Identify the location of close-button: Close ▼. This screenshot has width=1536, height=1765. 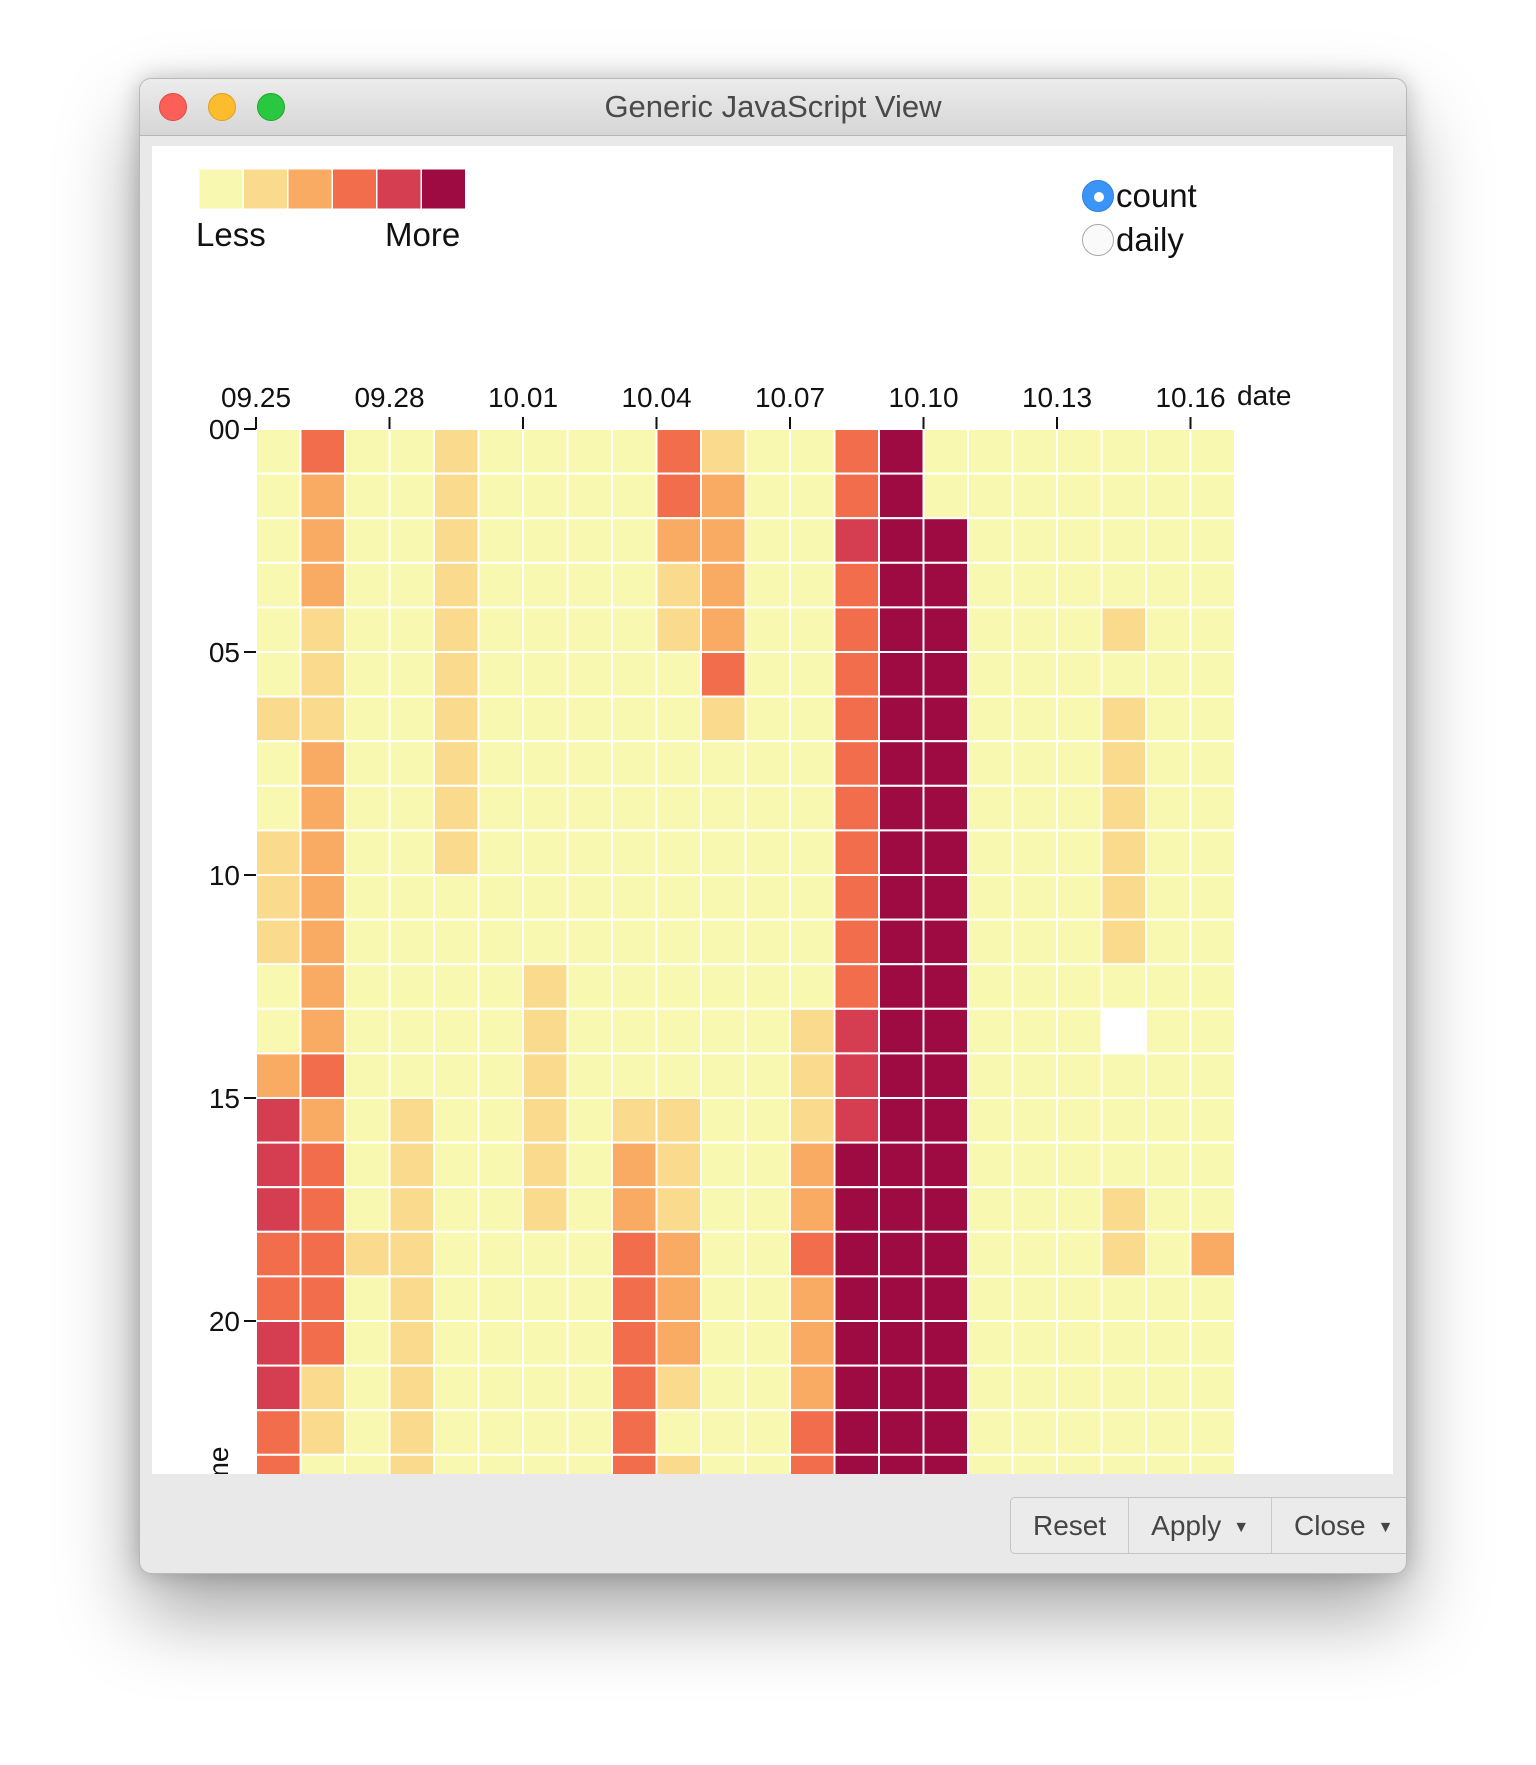
(1339, 1525).